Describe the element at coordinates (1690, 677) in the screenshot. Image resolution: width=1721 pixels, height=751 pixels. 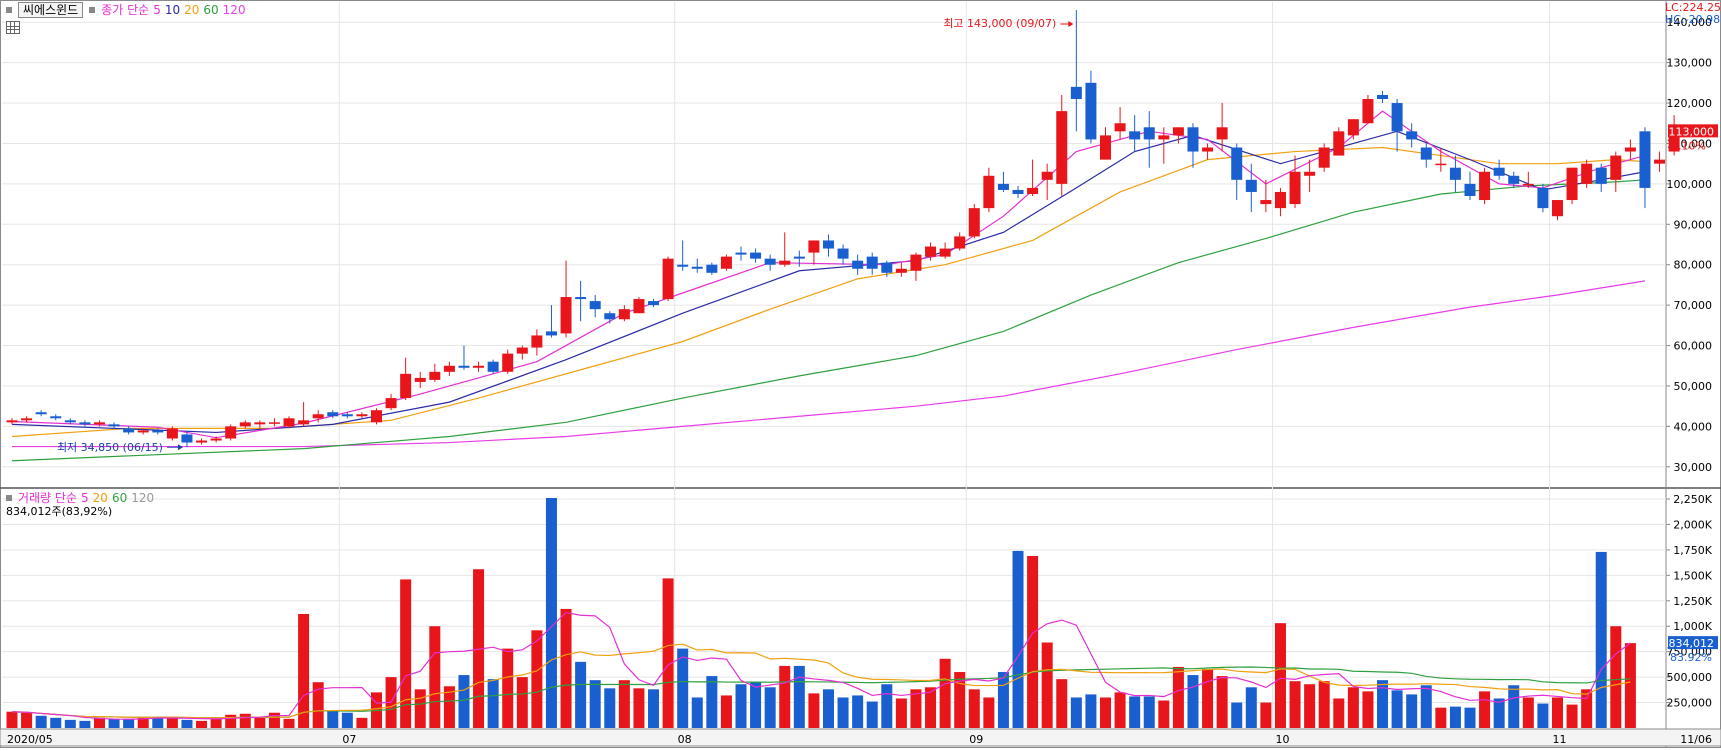
I see `volume-tick-label: 500,000` at that location.